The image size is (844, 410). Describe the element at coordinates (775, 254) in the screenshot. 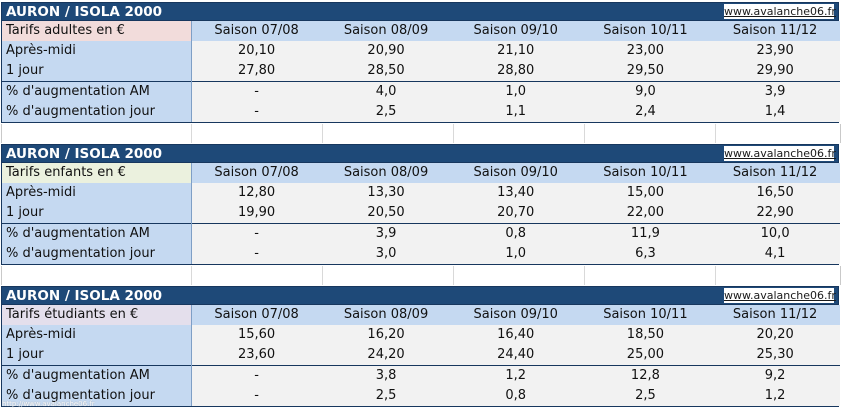

I see `pct-cell: 4,1` at that location.